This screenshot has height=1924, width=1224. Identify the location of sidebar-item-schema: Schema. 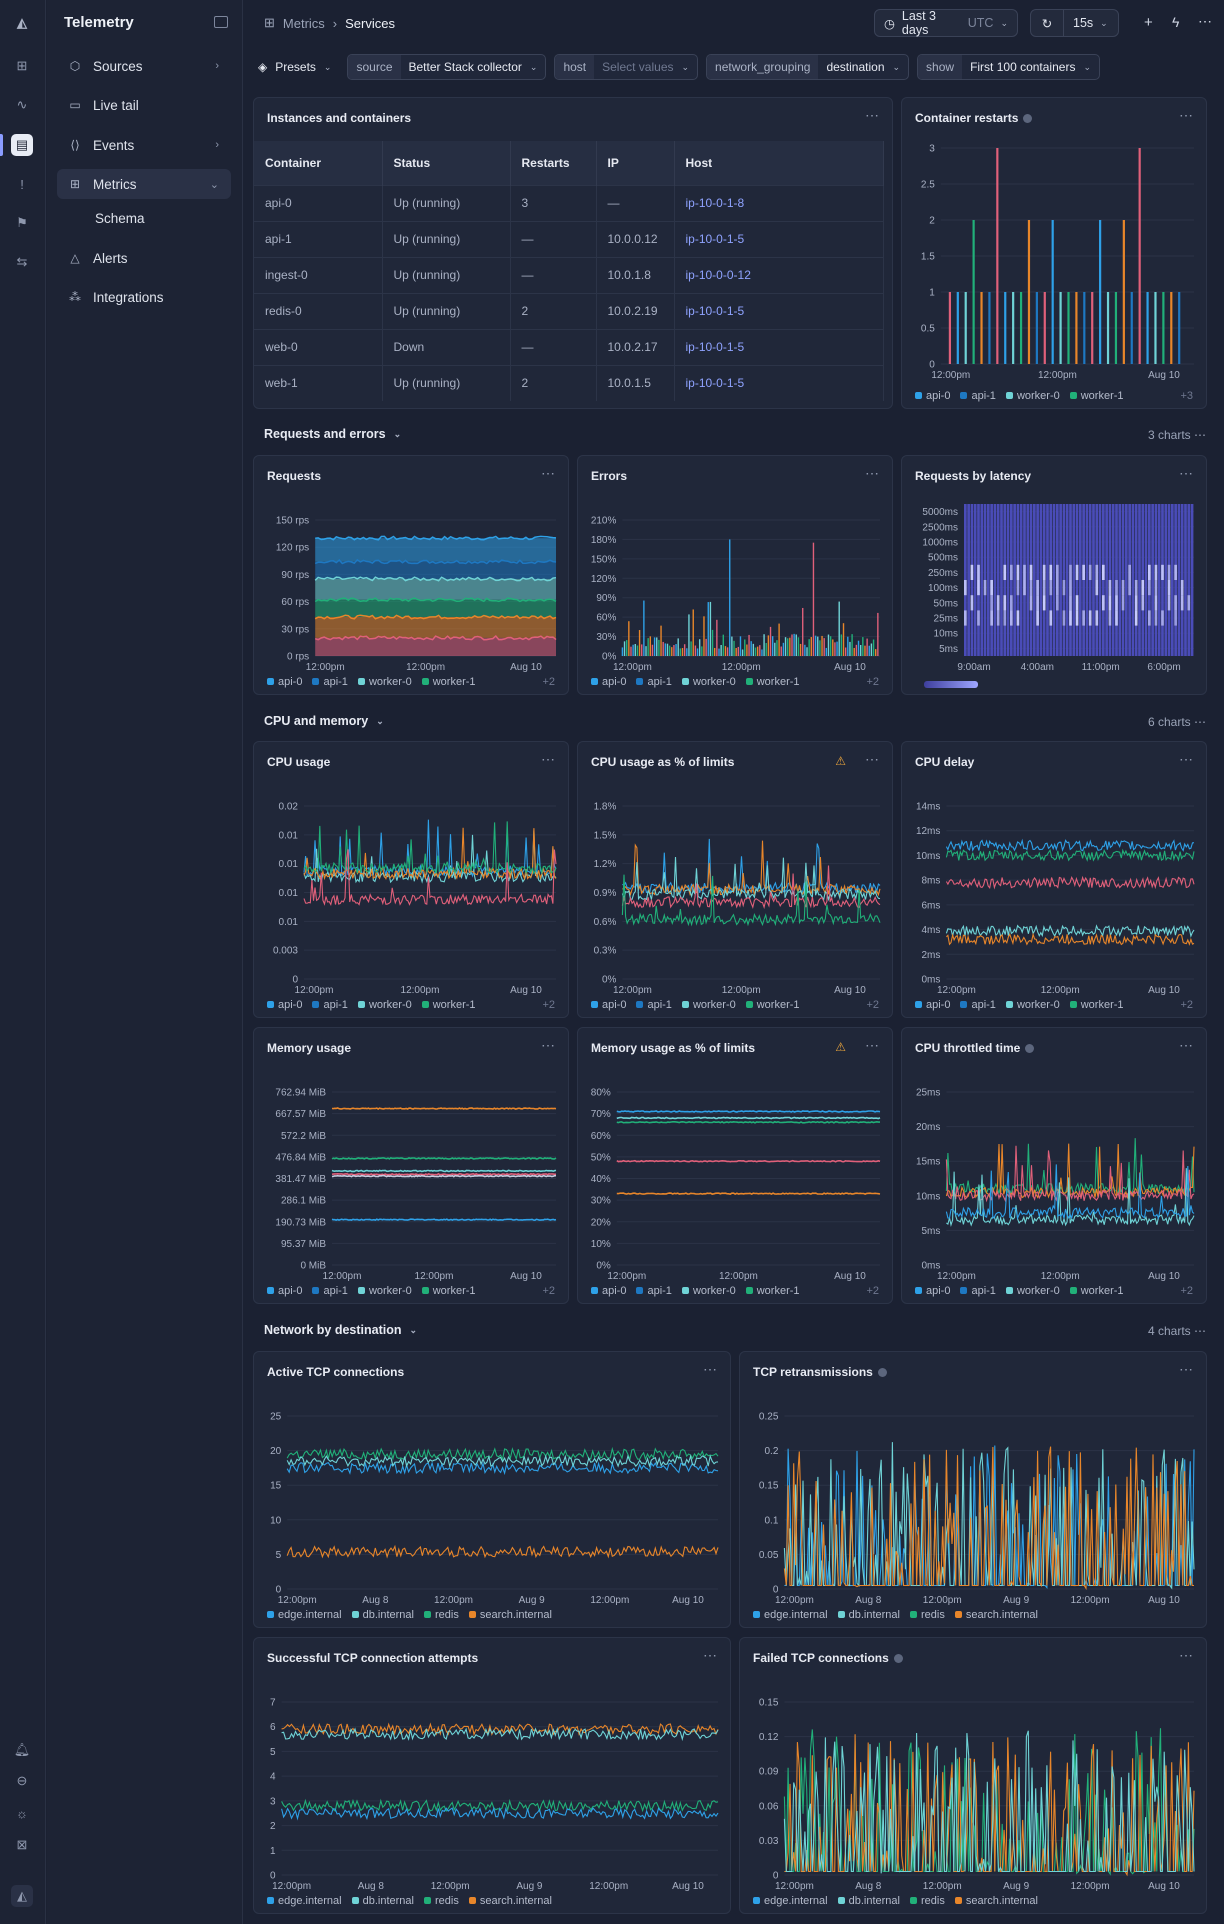
(144, 218).